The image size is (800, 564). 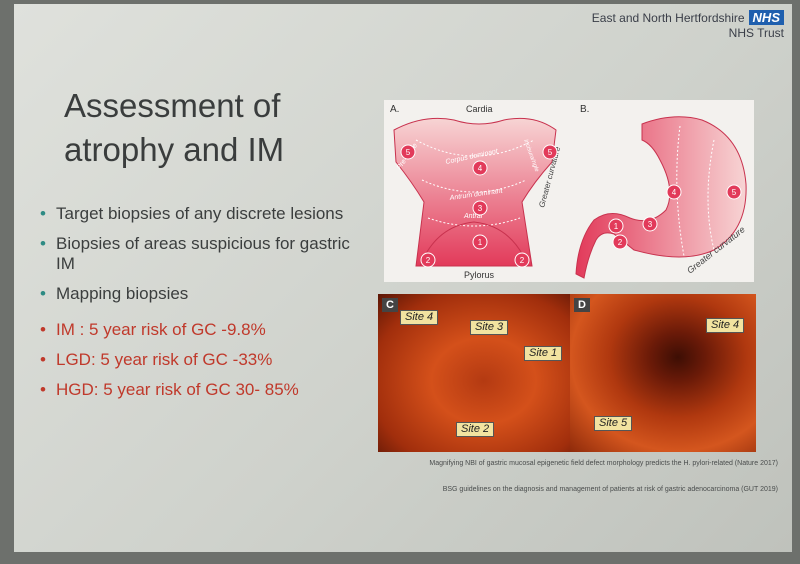 I want to click on marker-group-b: 1 2 3 4 5, so click(x=675, y=217).